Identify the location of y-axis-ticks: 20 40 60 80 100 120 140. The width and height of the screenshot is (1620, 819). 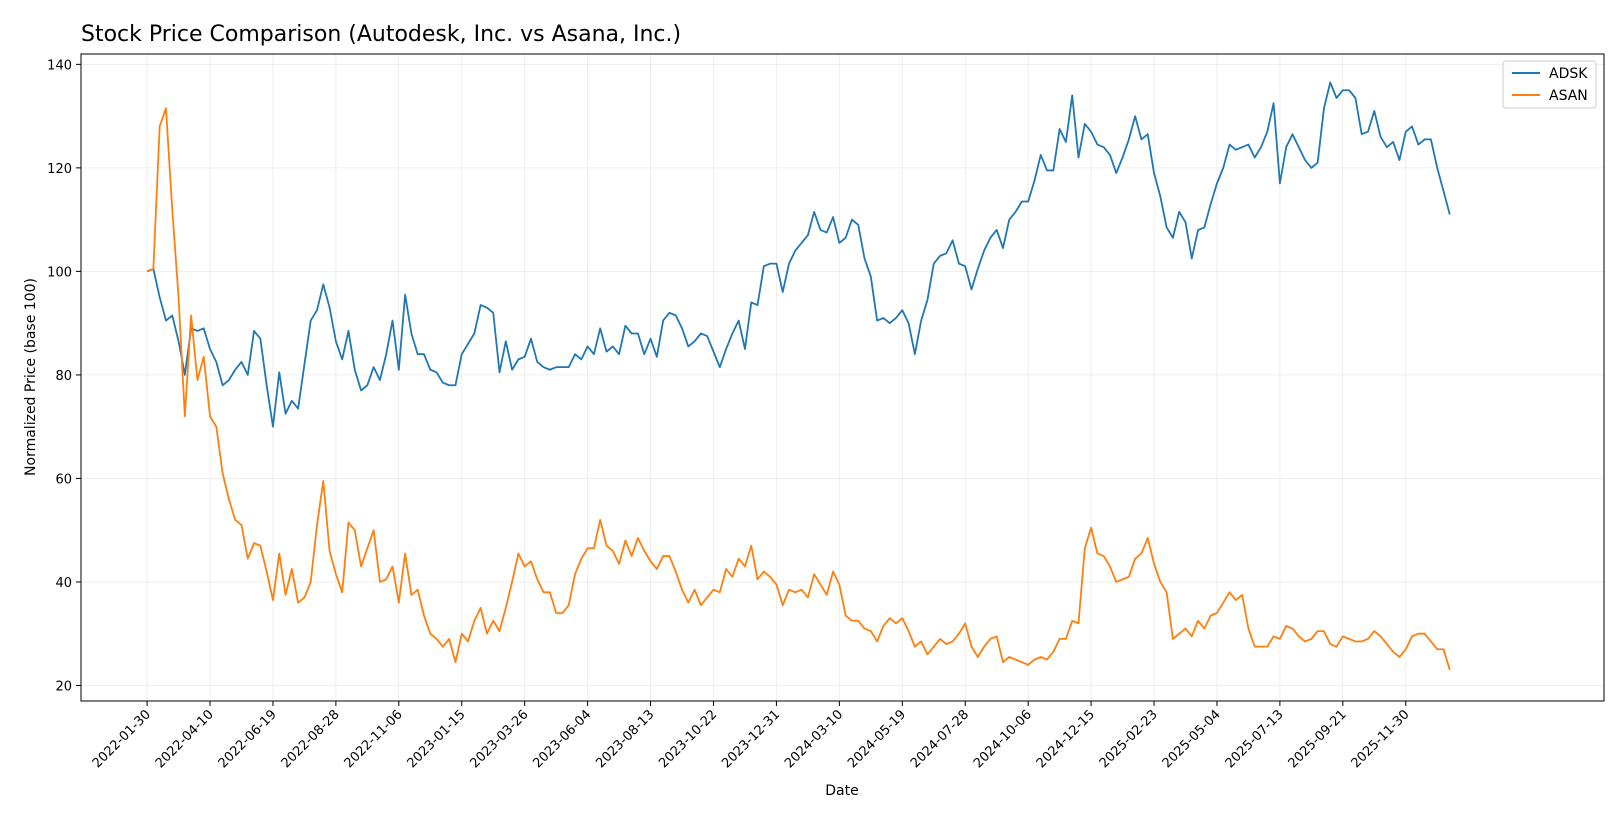
(64, 376).